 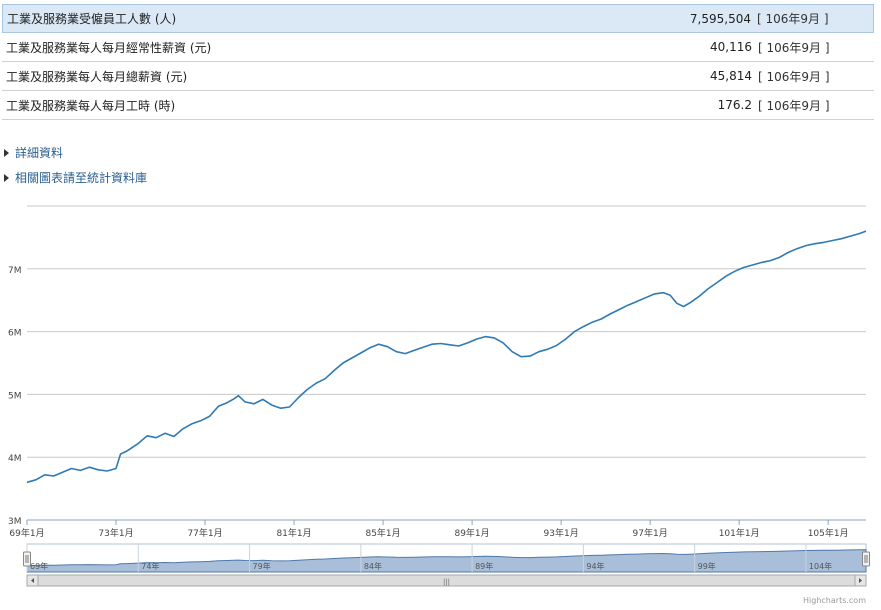 What do you see at coordinates (739, 533) in the screenshot?
I see `x-tick-label: 101年1月` at bounding box center [739, 533].